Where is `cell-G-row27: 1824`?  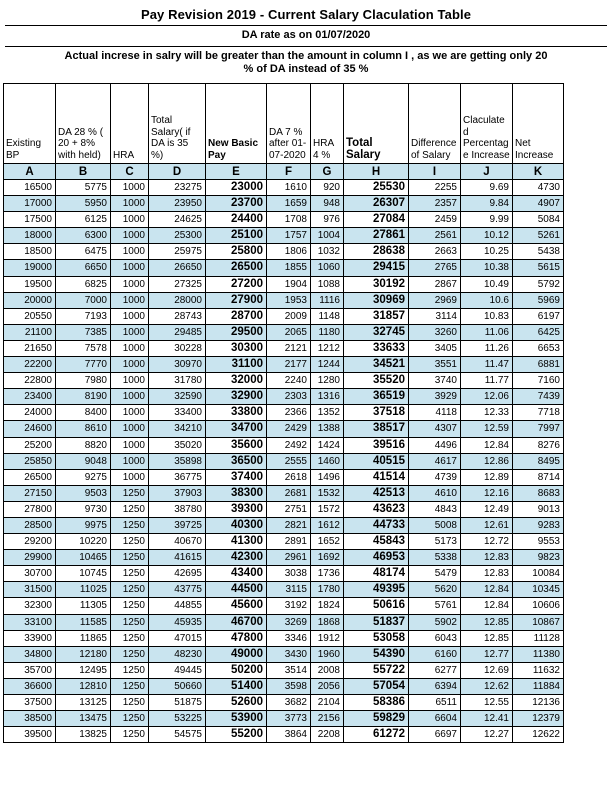
cell-G-row27: 1824 is located at coordinates (327, 606).